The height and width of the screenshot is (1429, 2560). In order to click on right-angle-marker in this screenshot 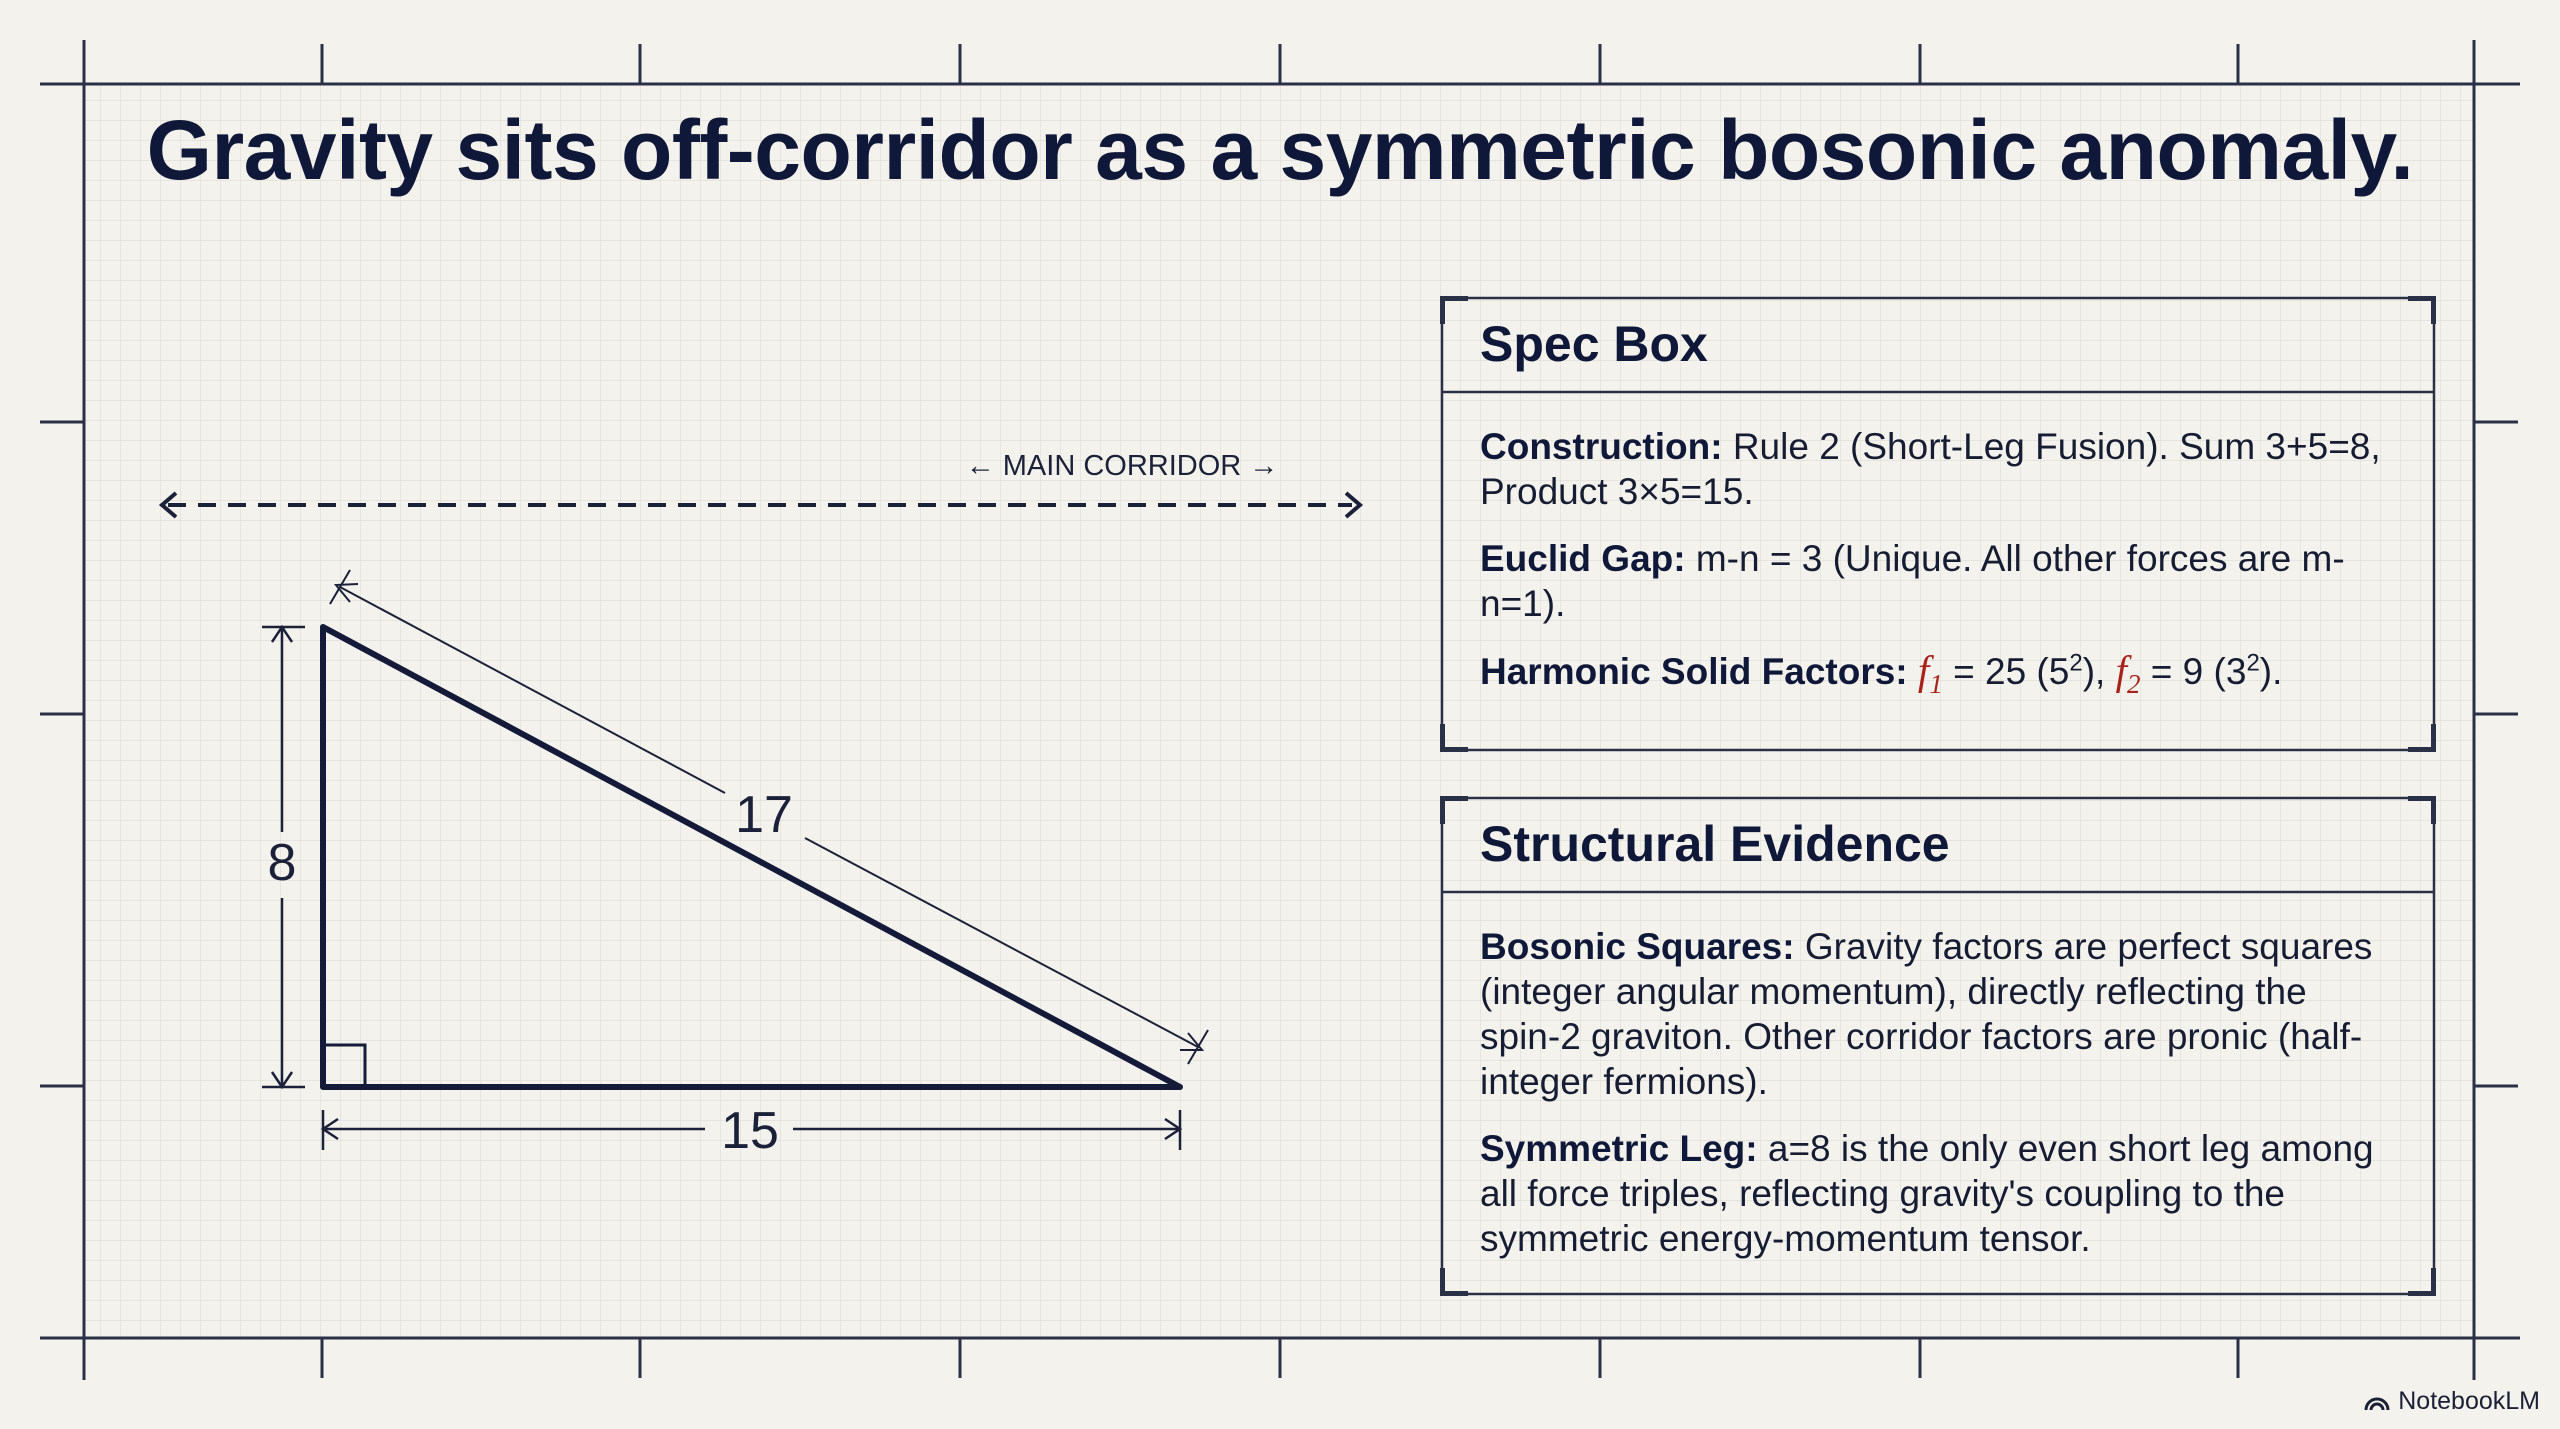, I will do `click(344, 1066)`.